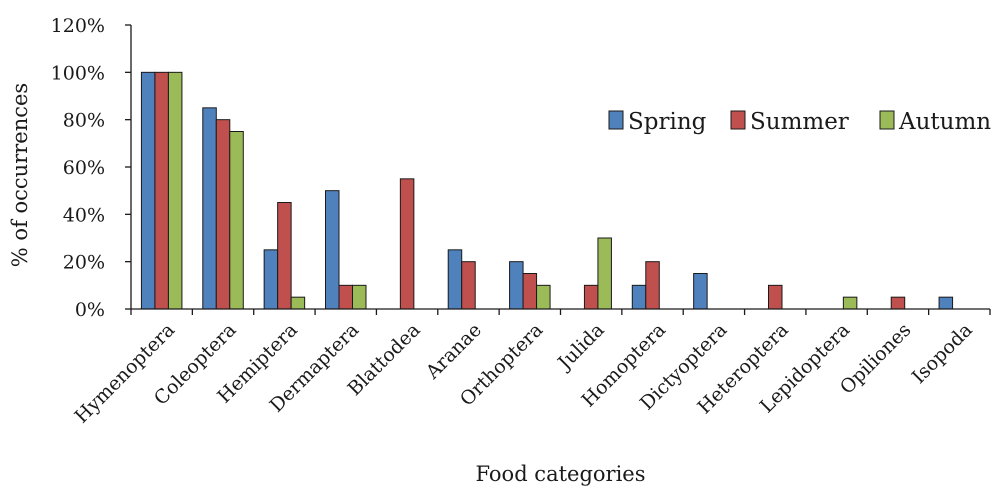 The image size is (1007, 492). Describe the element at coordinates (78, 26) in the screenshot. I see `y-tick-label: 120%` at that location.